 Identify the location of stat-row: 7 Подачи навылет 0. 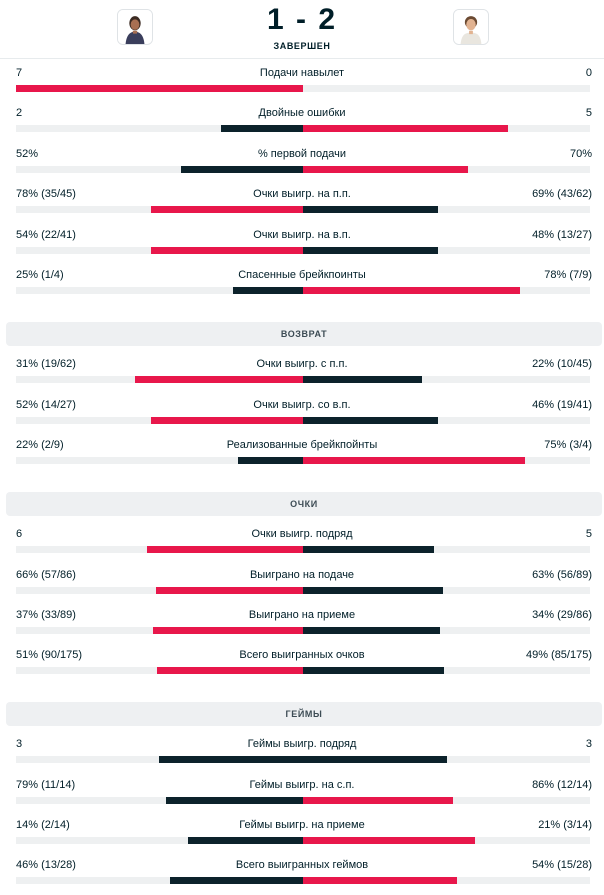
(302, 82).